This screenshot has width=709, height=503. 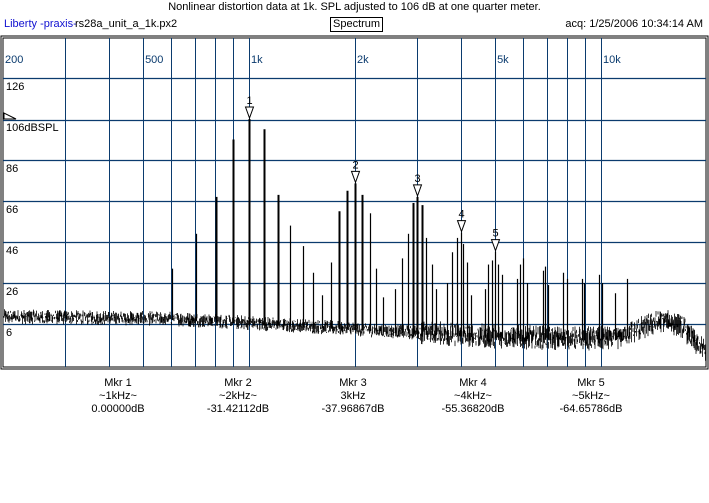 I want to click on marker-readout: Mkr 4 ~4kHz~ -55.36820dB, so click(x=473, y=396).